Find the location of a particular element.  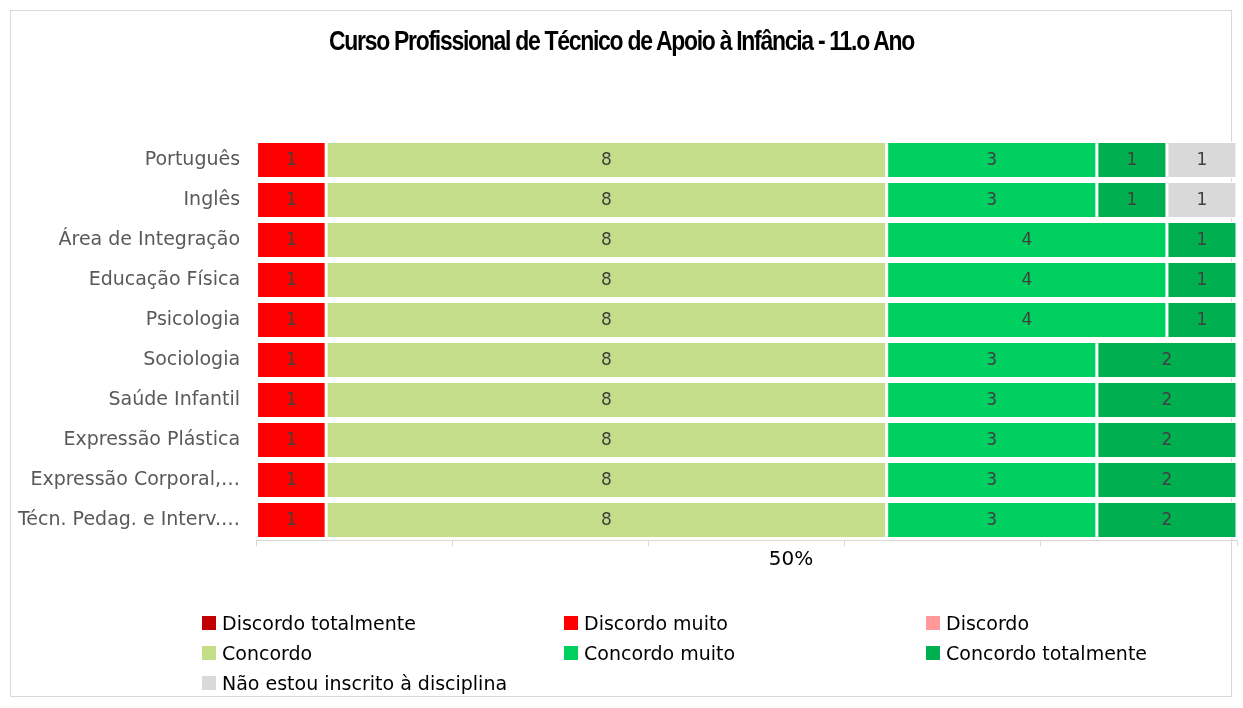

y-tick-label: Área de Integração is located at coordinates (149, 237).